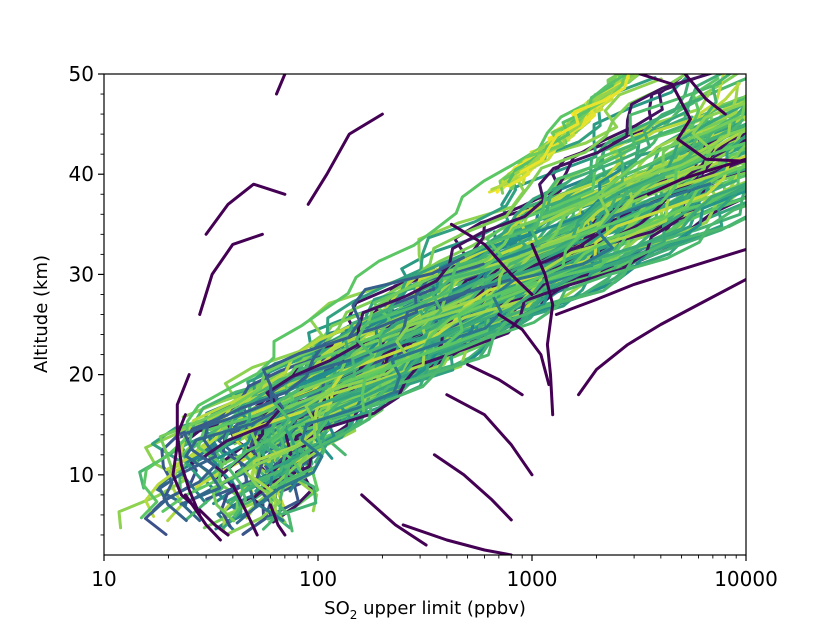  What do you see at coordinates (81, 475) in the screenshot?
I see `y-tick-label: 10` at bounding box center [81, 475].